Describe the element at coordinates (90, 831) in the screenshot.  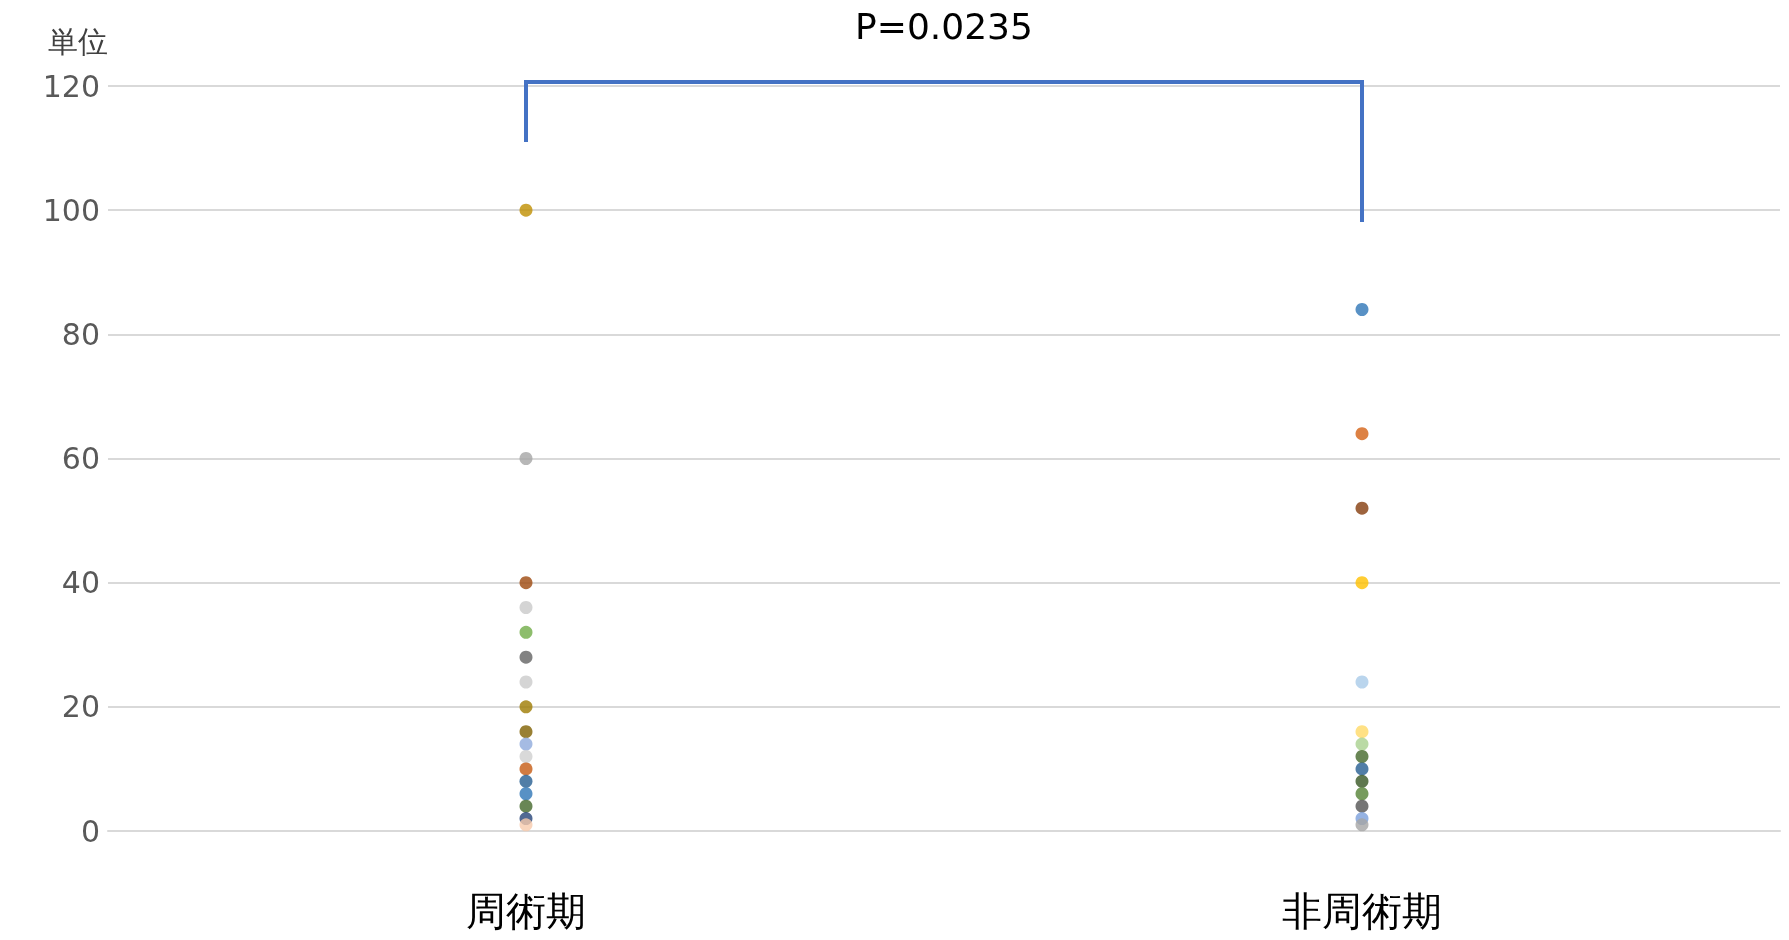
I see `y-tick-label: 0` at that location.